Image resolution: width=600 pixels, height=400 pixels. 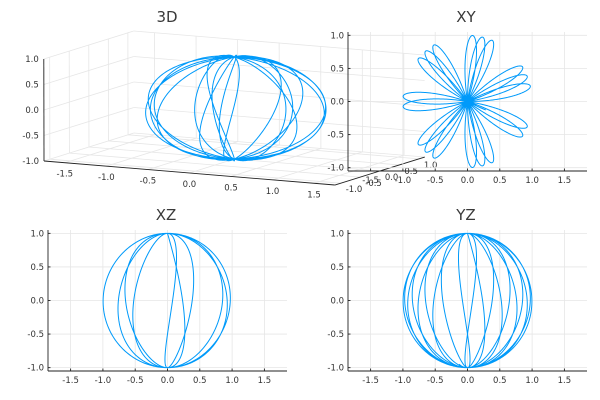 What do you see at coordinates (106, 178) in the screenshot?
I see `x-tick-label-3d: -1.0` at bounding box center [106, 178].